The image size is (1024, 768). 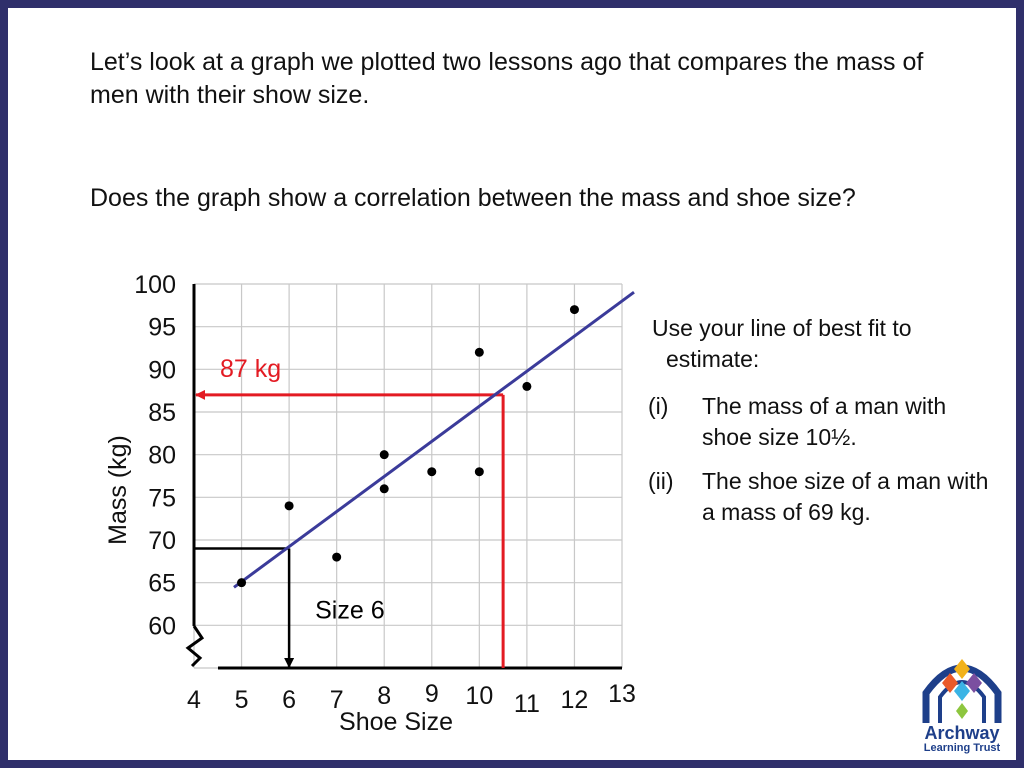 I want to click on y-tick-label: 85, so click(x=162, y=413).